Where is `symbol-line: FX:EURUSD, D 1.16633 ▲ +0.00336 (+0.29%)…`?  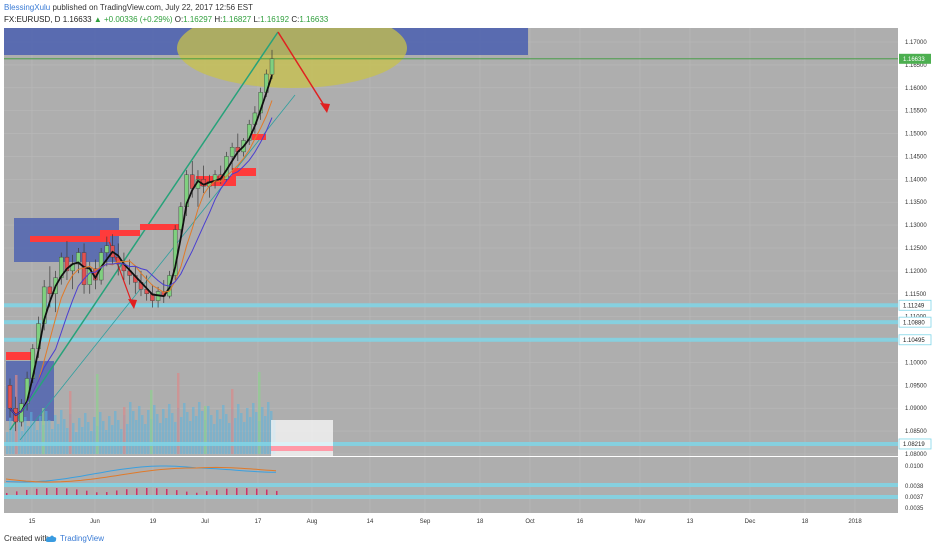 symbol-line: FX:EURUSD, D 1.16633 ▲ +0.00336 (+0.29%)… is located at coordinates (166, 19).